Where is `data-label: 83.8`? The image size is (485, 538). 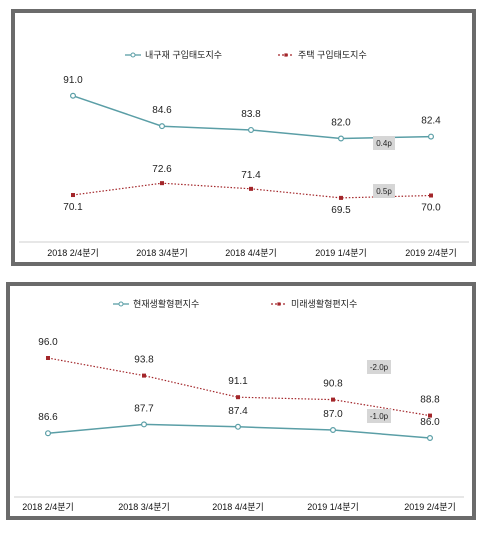
data-label: 83.8 is located at coordinates (251, 114).